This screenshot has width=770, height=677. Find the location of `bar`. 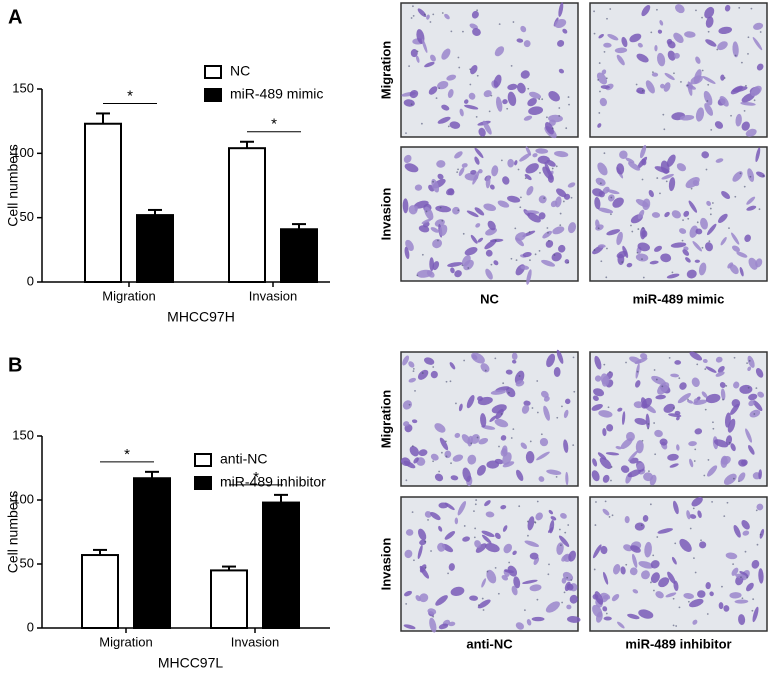

bar is located at coordinates (299, 256).